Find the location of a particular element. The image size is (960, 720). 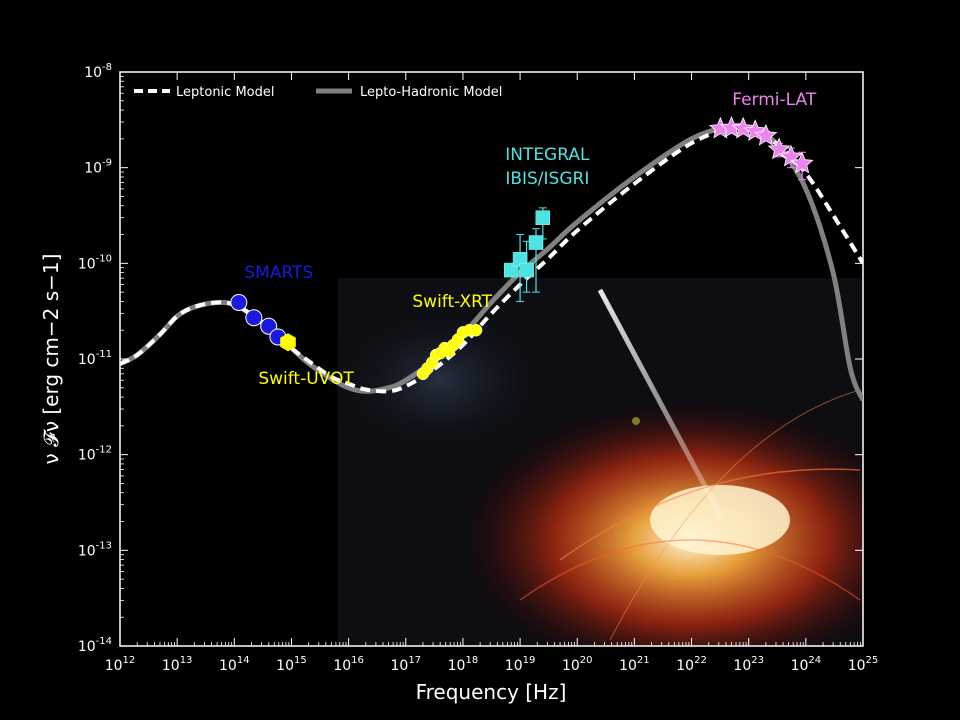

annotation-smarts: SMARTS is located at coordinates (278, 273).